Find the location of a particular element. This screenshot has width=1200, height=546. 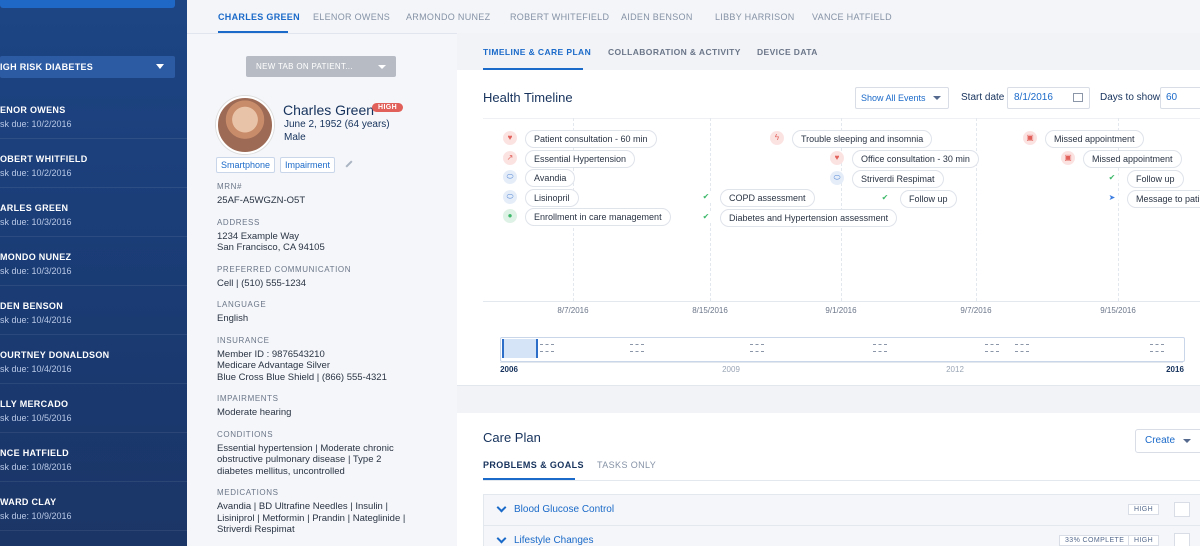

patient-name: OBERT WHITFIELD is located at coordinates (44, 159).